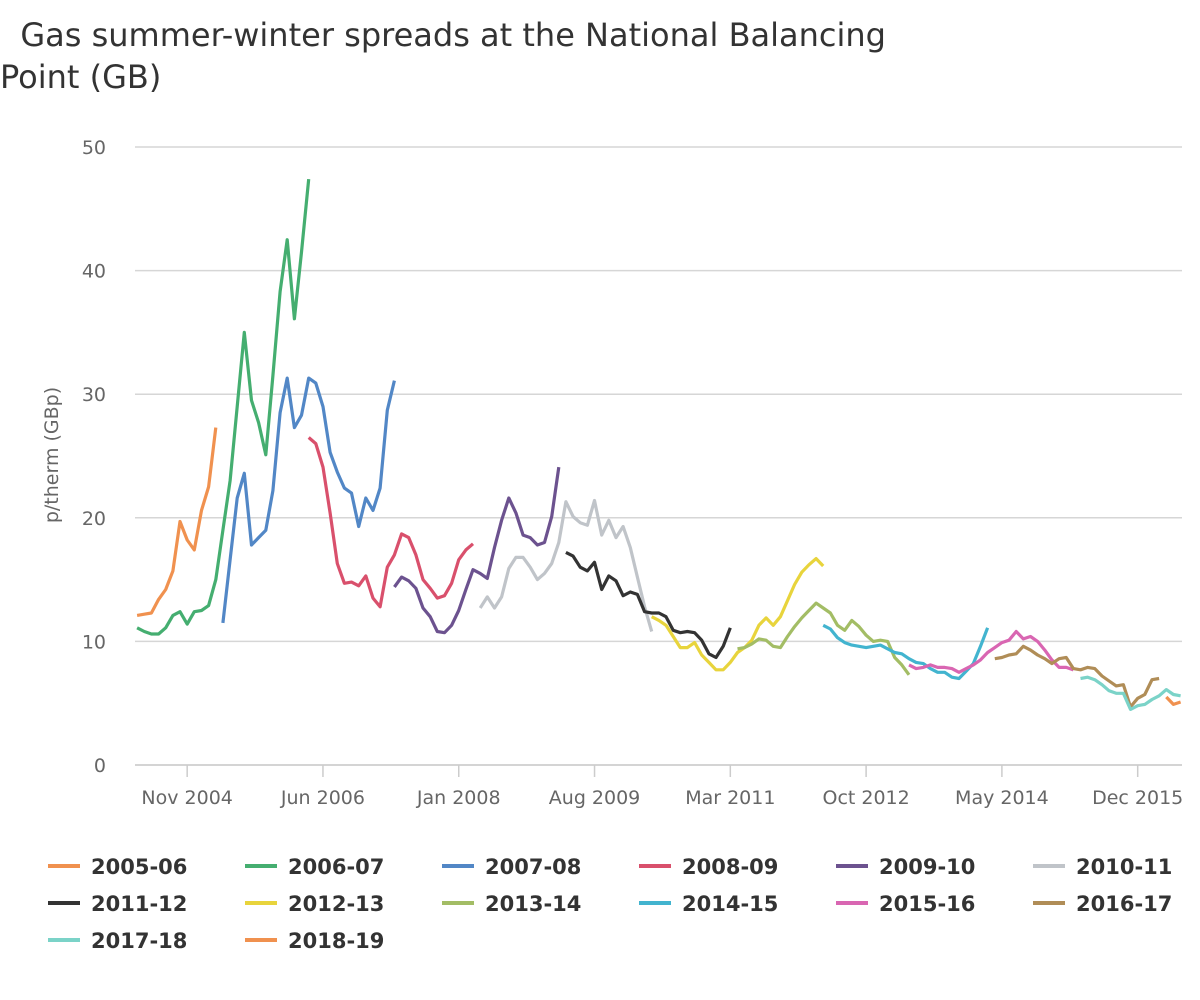  I want to click on legend-item-2012-13: 2012-13, so click(314, 904).